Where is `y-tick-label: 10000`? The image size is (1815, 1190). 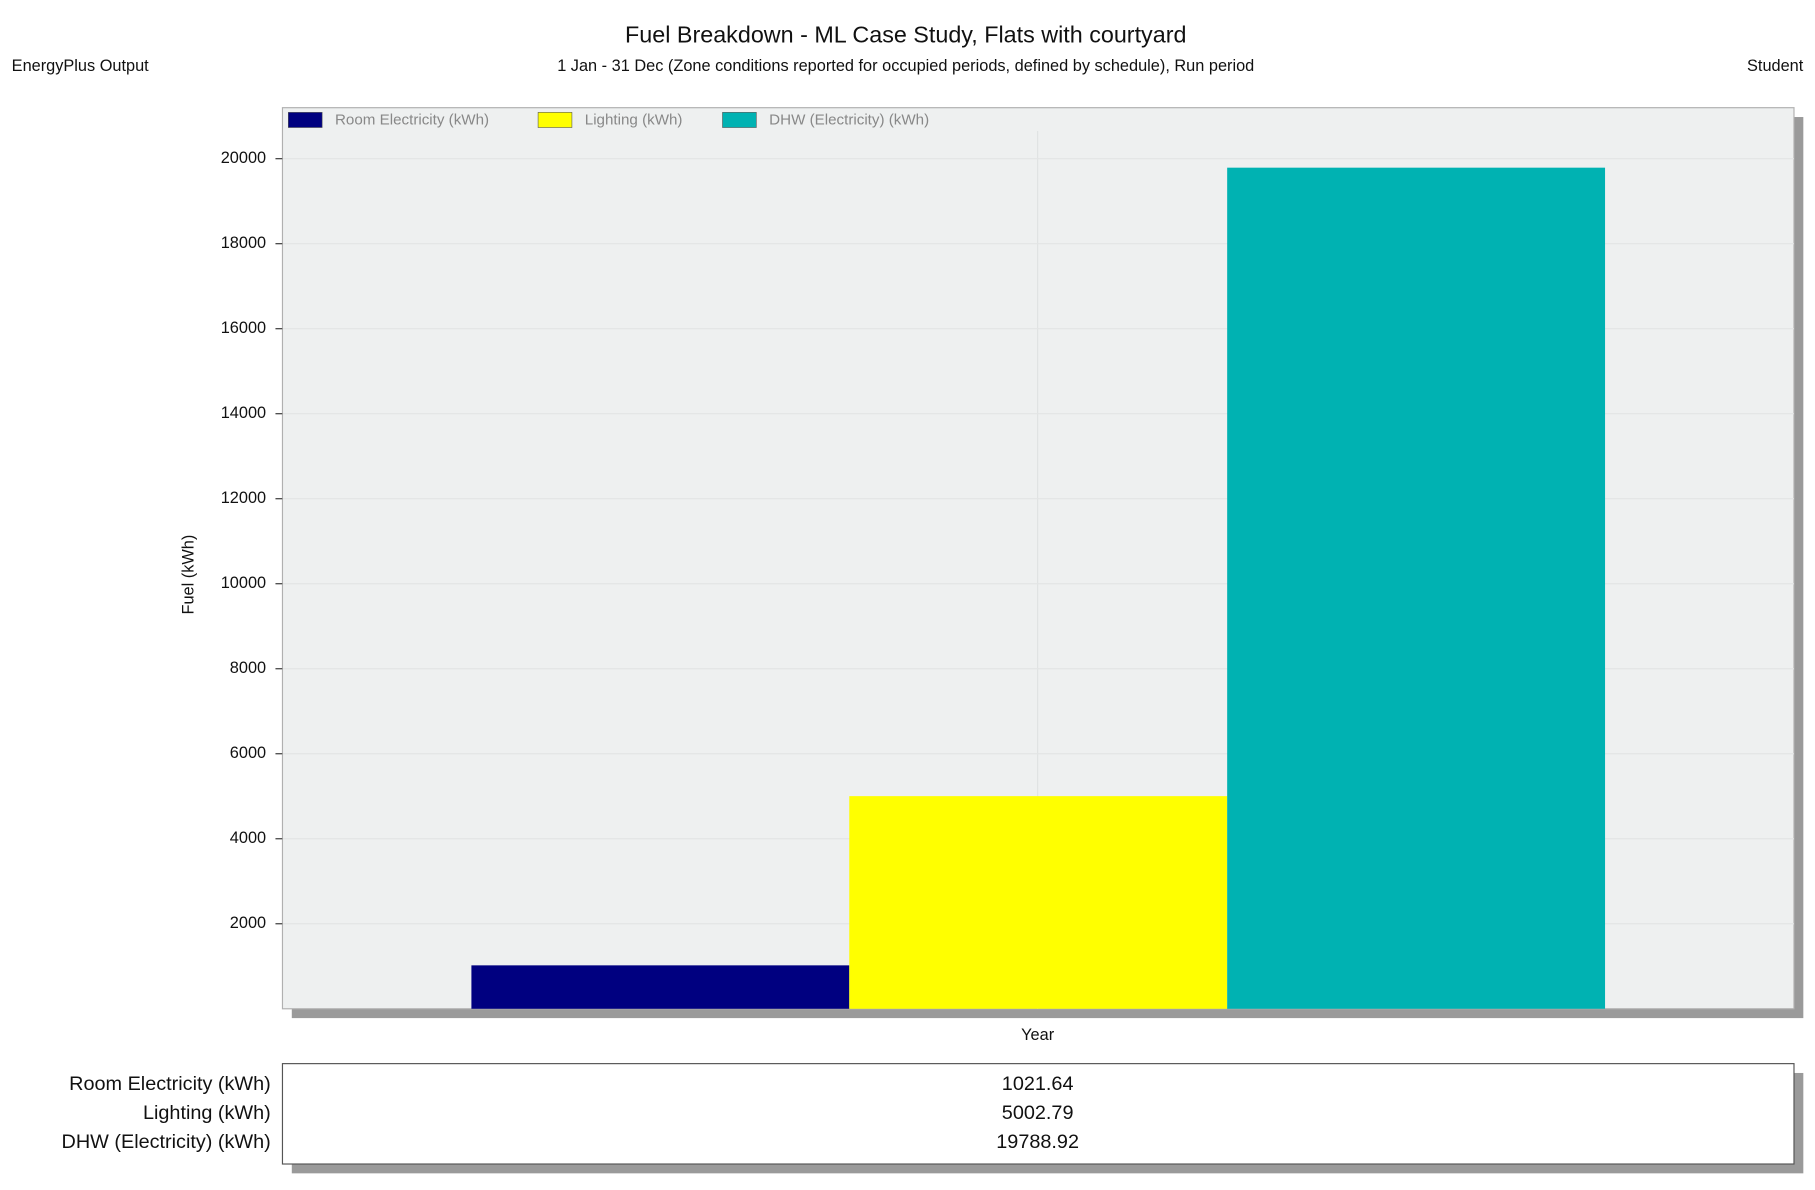
y-tick-label: 10000 is located at coordinates (243, 583).